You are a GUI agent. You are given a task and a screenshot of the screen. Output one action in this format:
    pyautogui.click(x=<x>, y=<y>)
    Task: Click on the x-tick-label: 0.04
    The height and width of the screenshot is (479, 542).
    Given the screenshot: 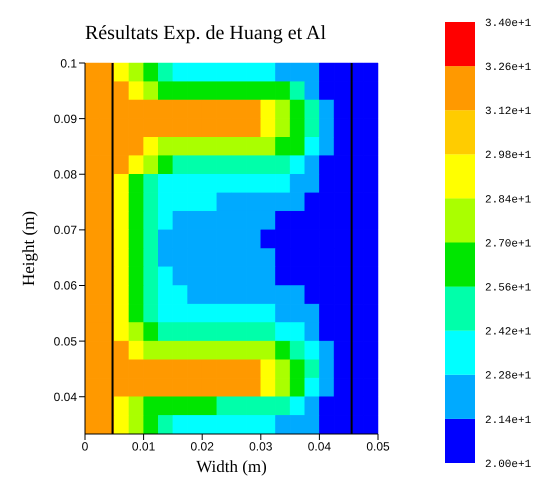 What is the action you would take?
    pyautogui.click(x=320, y=447)
    